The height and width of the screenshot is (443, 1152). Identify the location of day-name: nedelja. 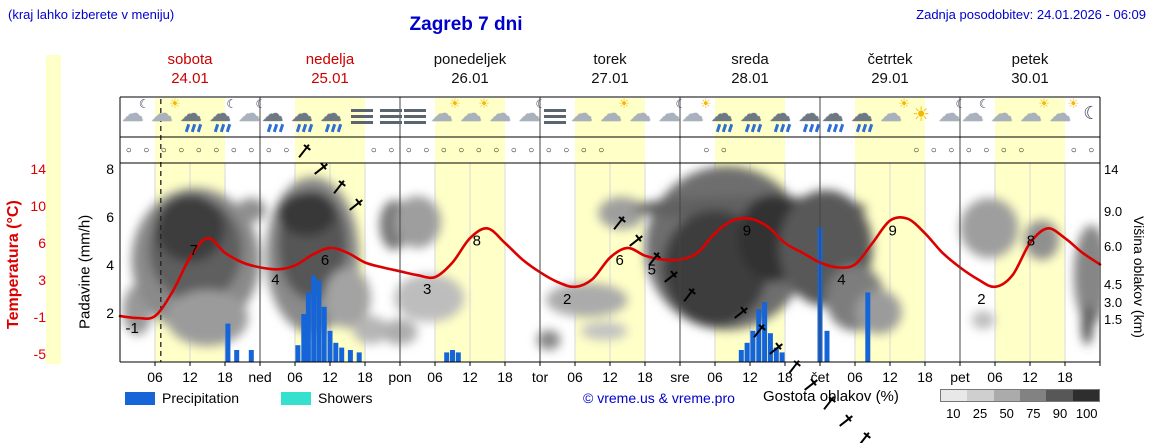
(330, 59).